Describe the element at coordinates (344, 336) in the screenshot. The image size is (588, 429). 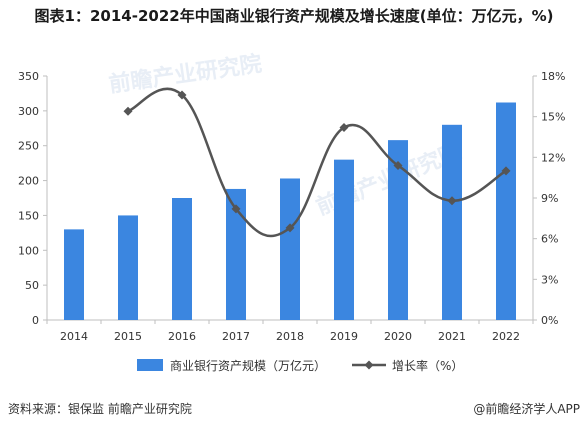
I see `x-tick-label: 2019` at that location.